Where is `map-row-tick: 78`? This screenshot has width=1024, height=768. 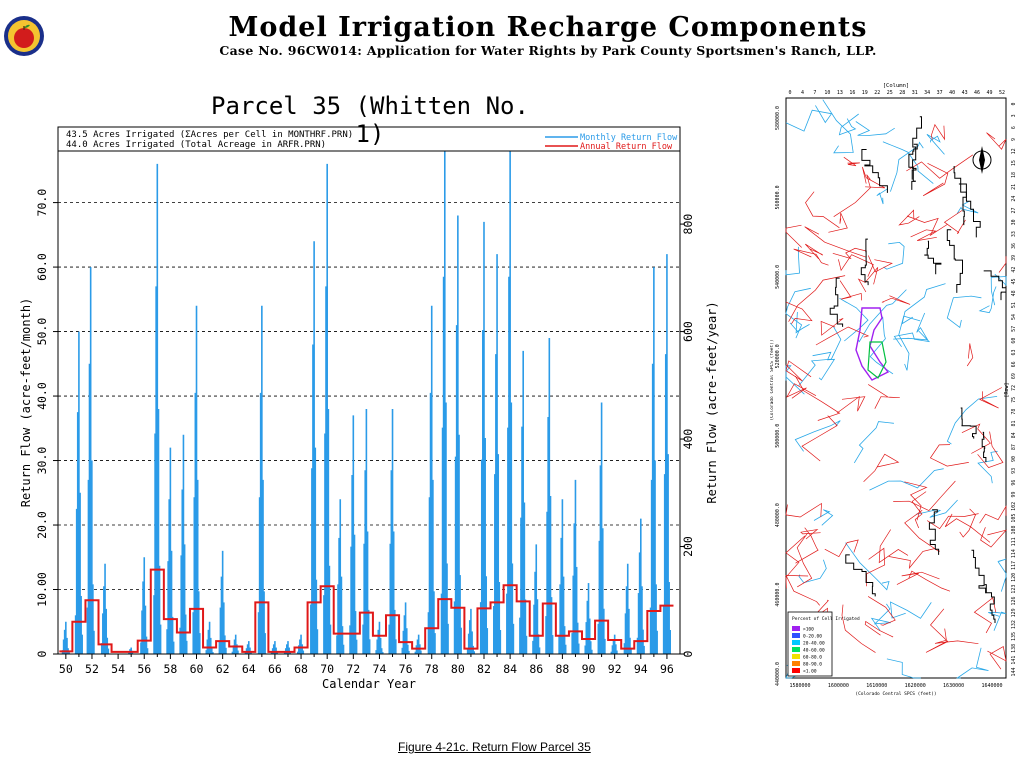
map-row-tick: 78 is located at coordinates (1014, 412).